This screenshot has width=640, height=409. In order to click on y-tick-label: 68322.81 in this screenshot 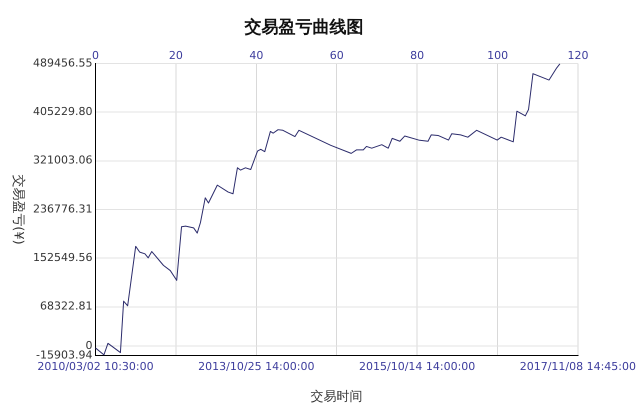, I will do `click(66, 306)`.